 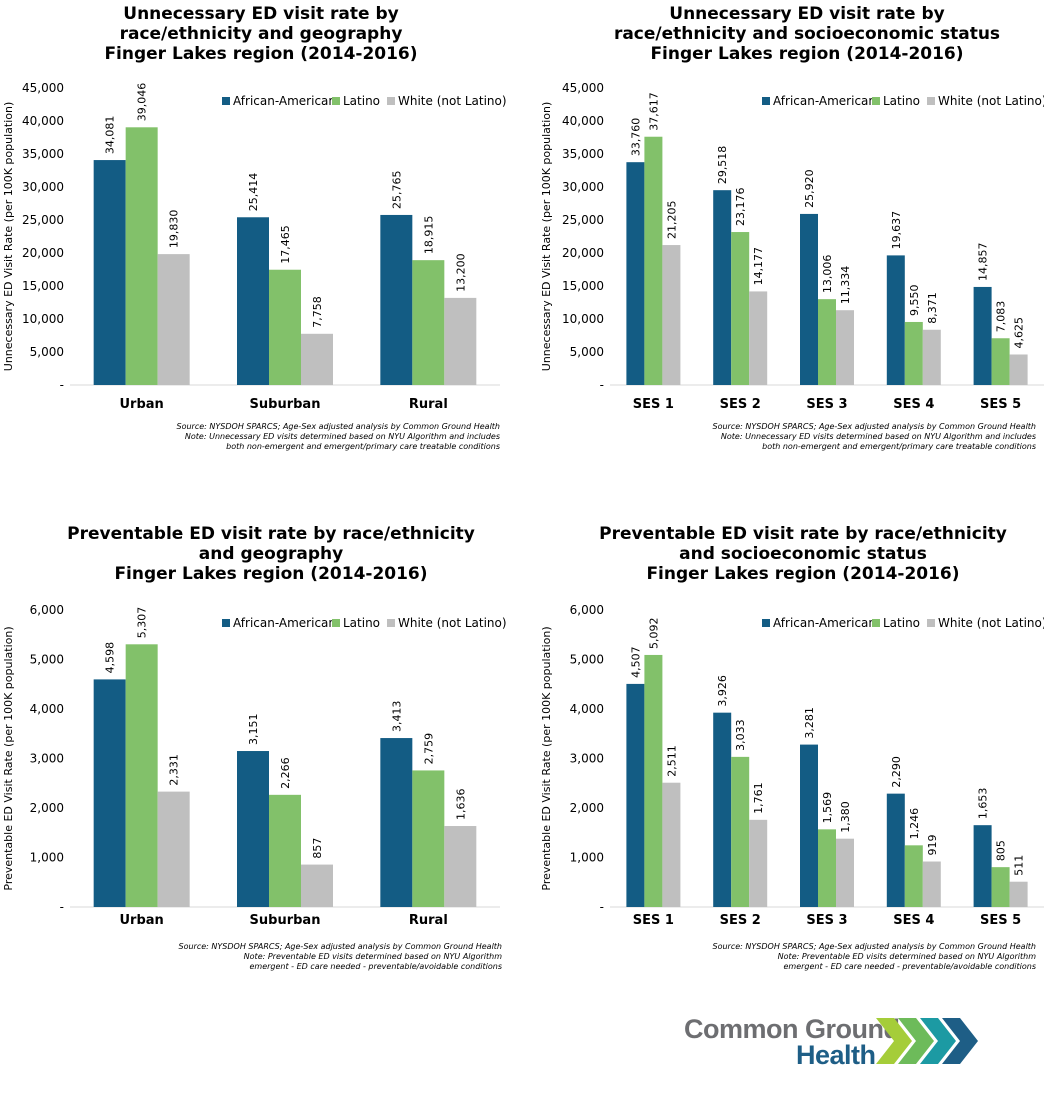 I want to click on y-tick-label: 20,000, so click(x=43, y=253).